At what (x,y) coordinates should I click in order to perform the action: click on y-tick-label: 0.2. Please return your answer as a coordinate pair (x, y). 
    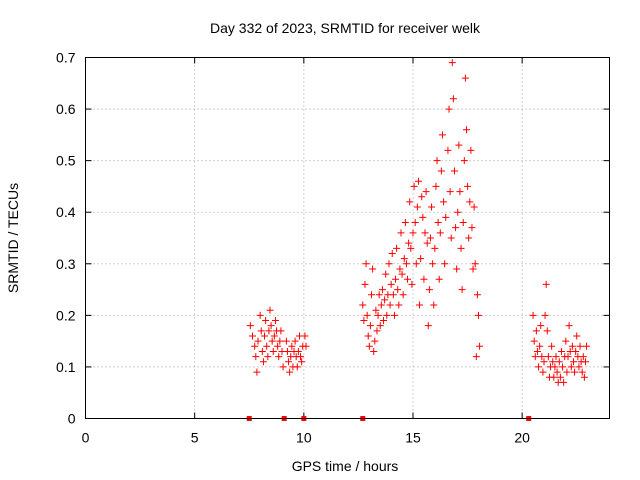
    Looking at the image, I should click on (66, 315).